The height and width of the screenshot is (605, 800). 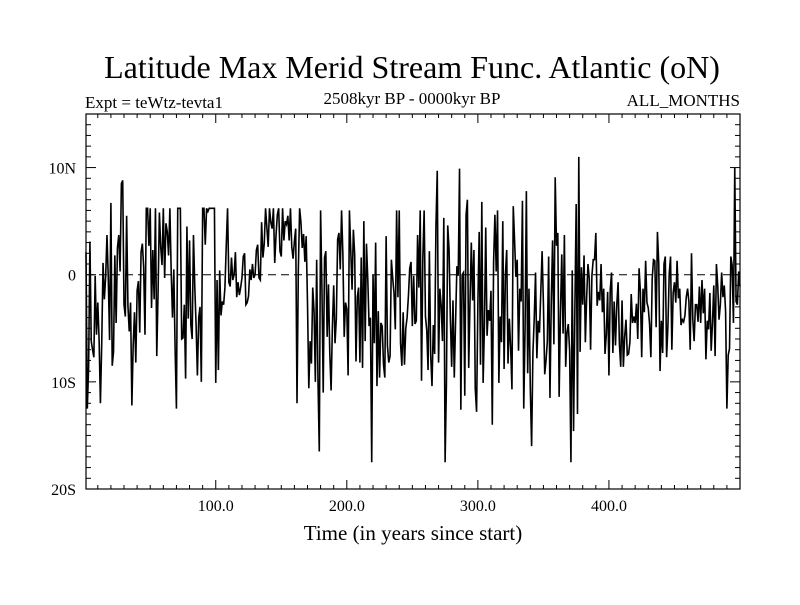 I want to click on x-axis-label: Time (in years since start), so click(x=413, y=533).